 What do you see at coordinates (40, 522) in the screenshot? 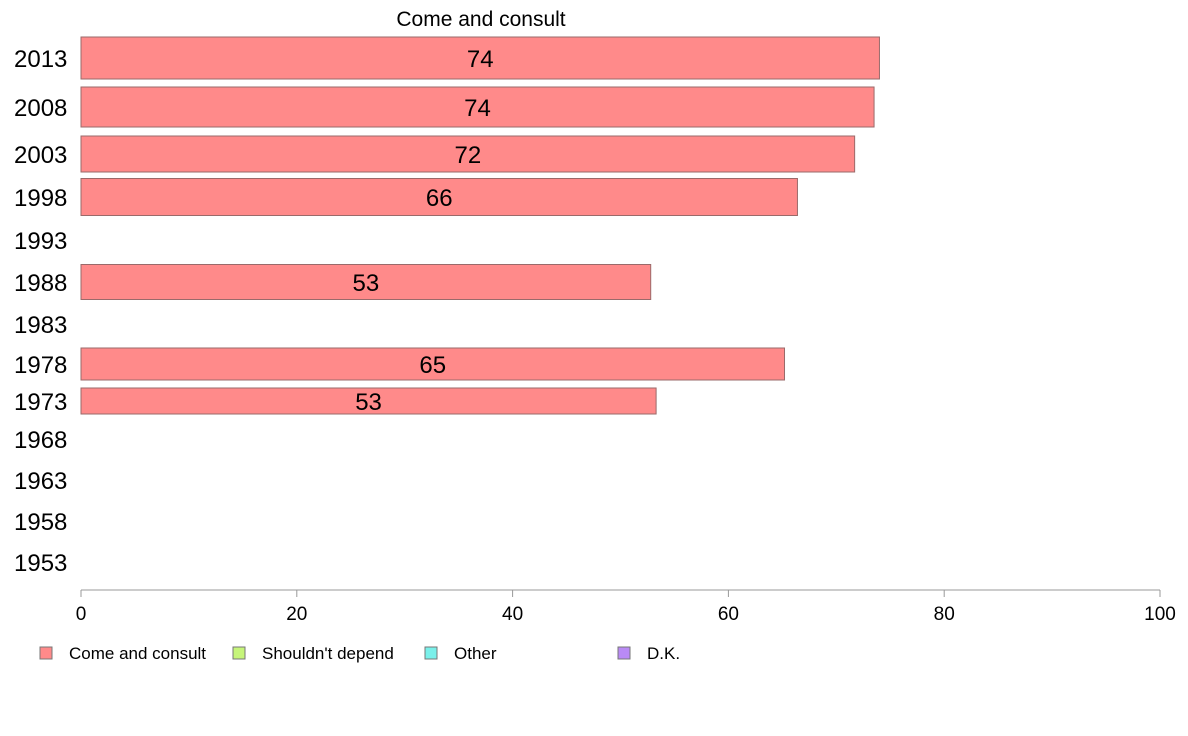
I see `category-label: 1958` at bounding box center [40, 522].